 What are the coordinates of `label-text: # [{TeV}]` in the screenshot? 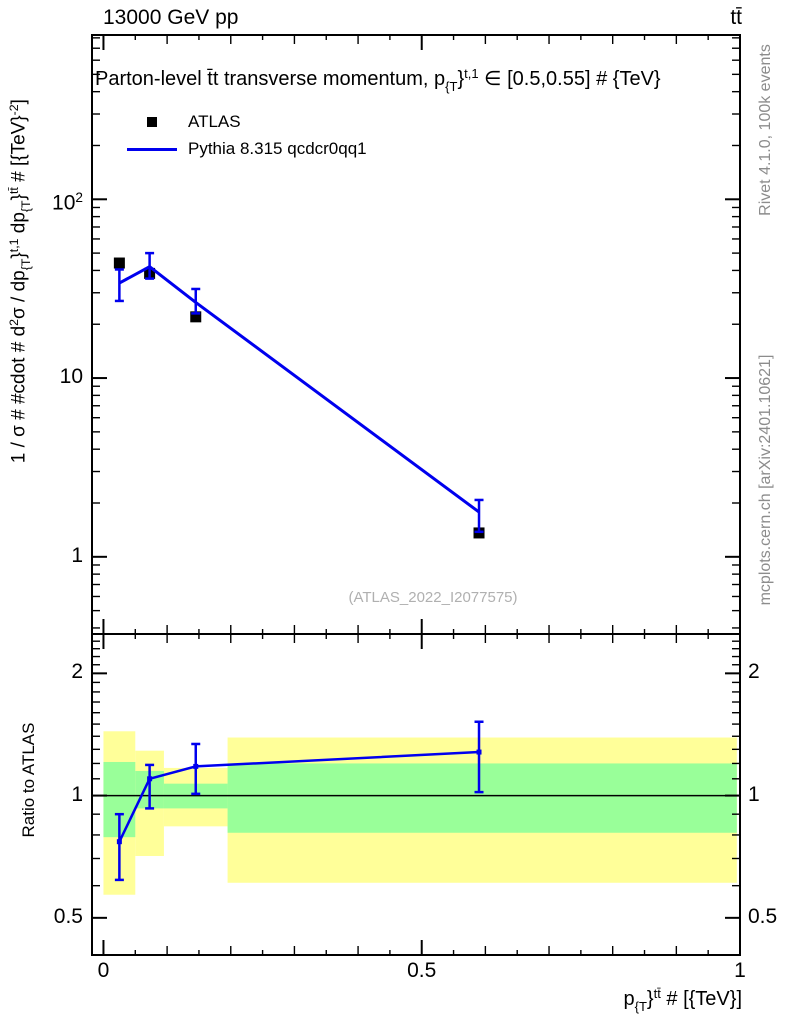 It's located at (701, 999).